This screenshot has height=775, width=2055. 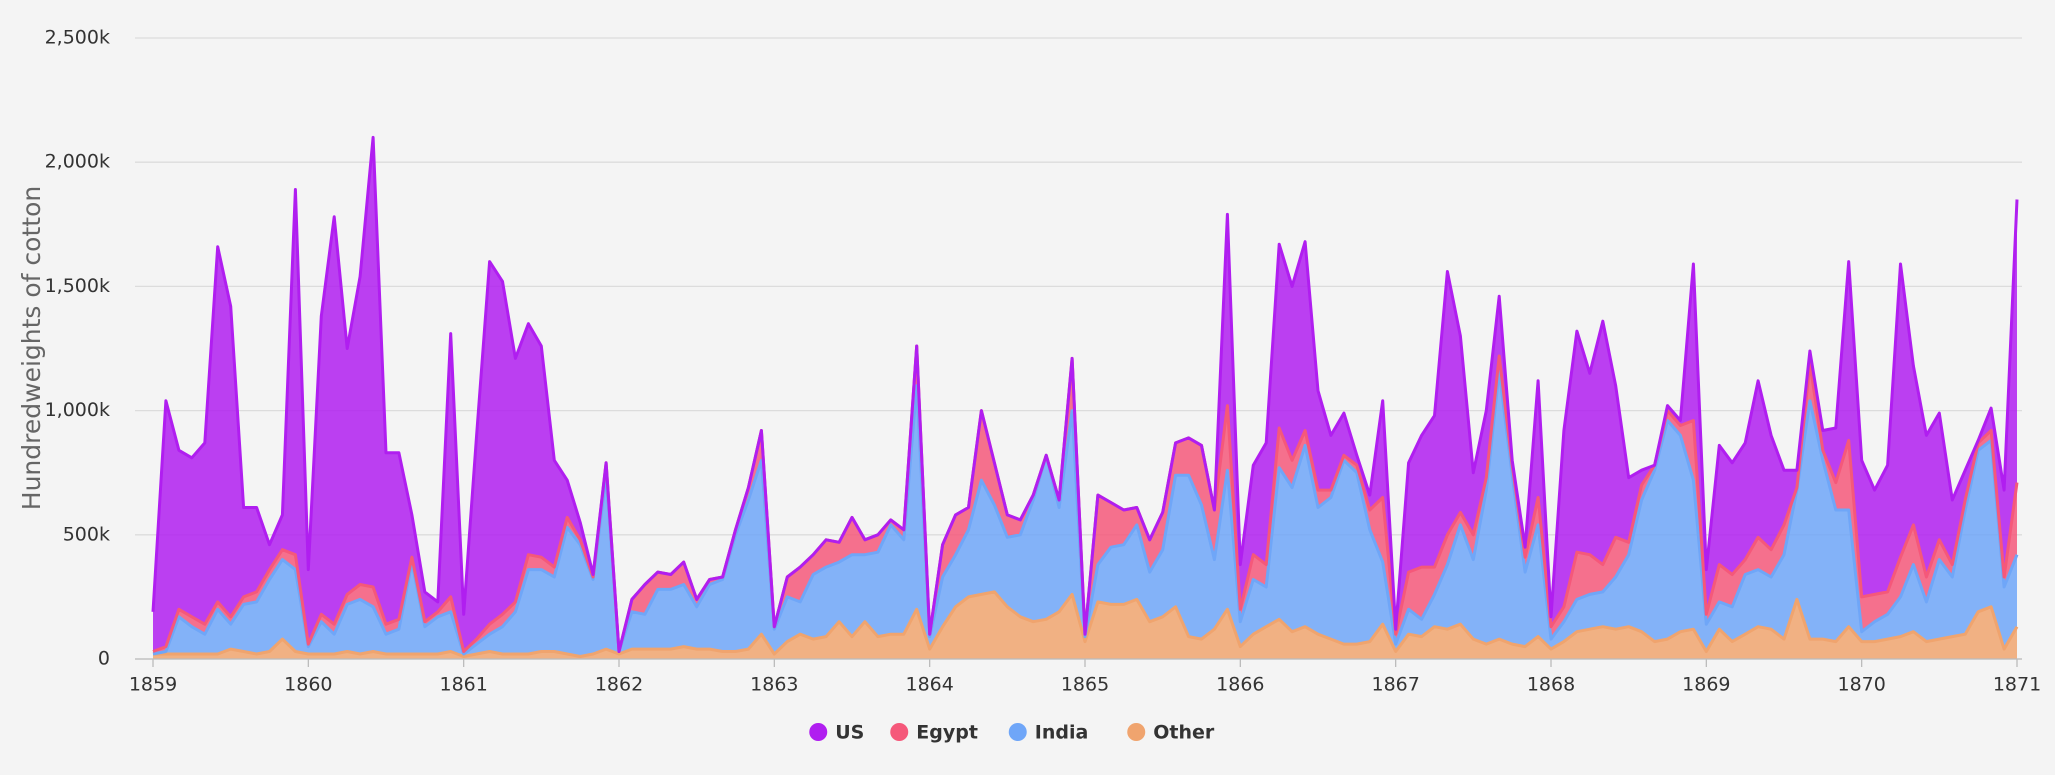 What do you see at coordinates (153, 685) in the screenshot?
I see `x-tick-label: 1859` at bounding box center [153, 685].